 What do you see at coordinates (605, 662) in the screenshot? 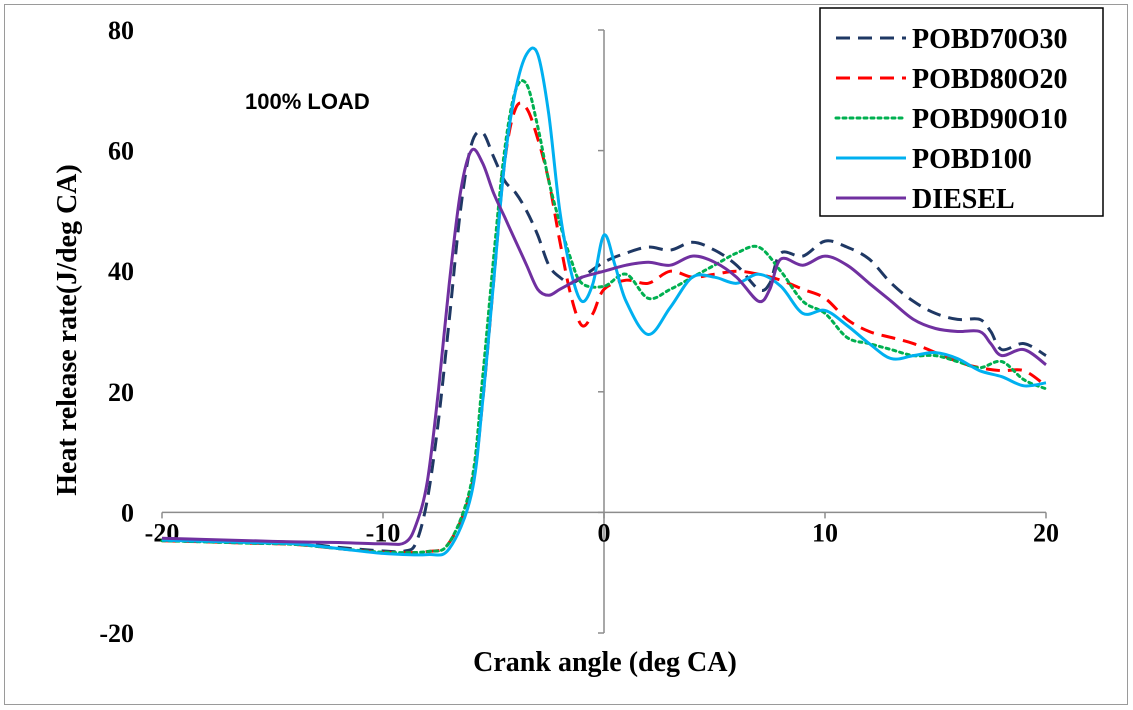
I see `x-axis-title: Crank angle (deg CA)` at bounding box center [605, 662].